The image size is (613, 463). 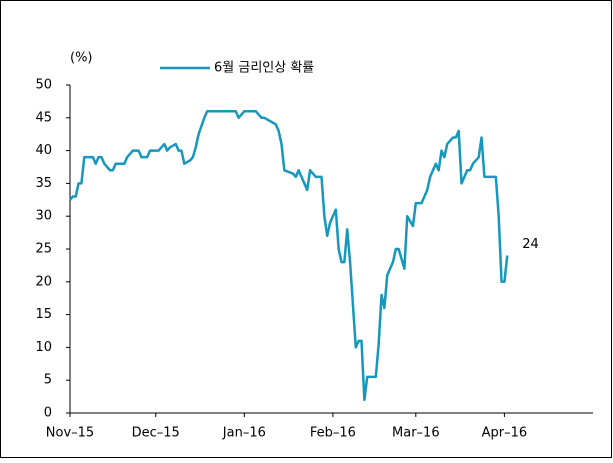 What do you see at coordinates (333, 433) in the screenshot?
I see `x-tick-label: Feb–16` at bounding box center [333, 433].